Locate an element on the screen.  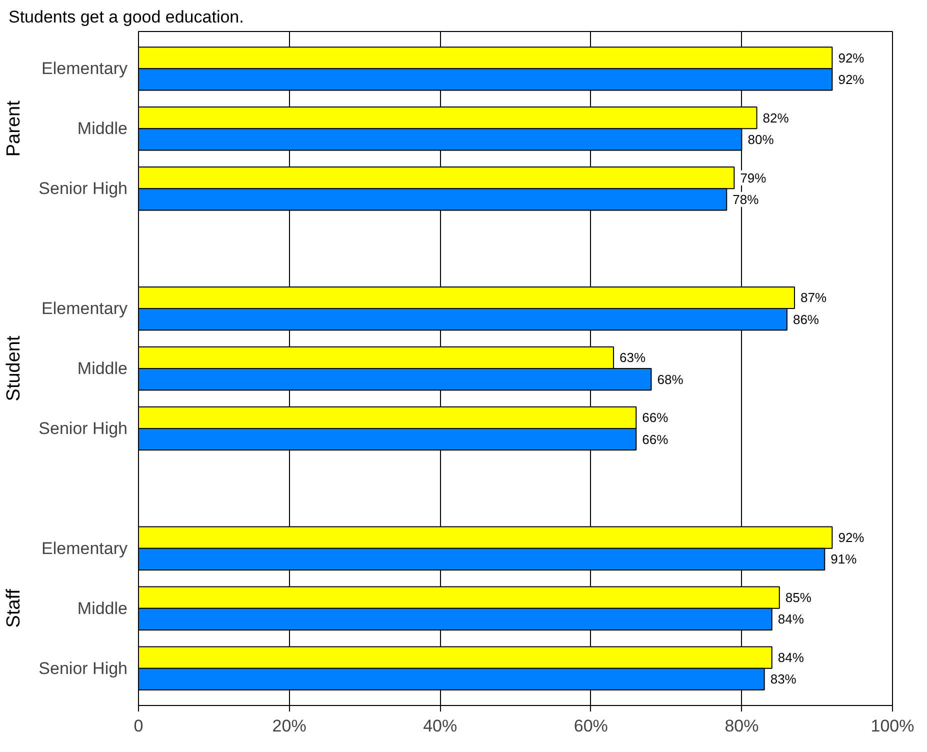
chart-title: Students get a good education. is located at coordinates (126, 17).